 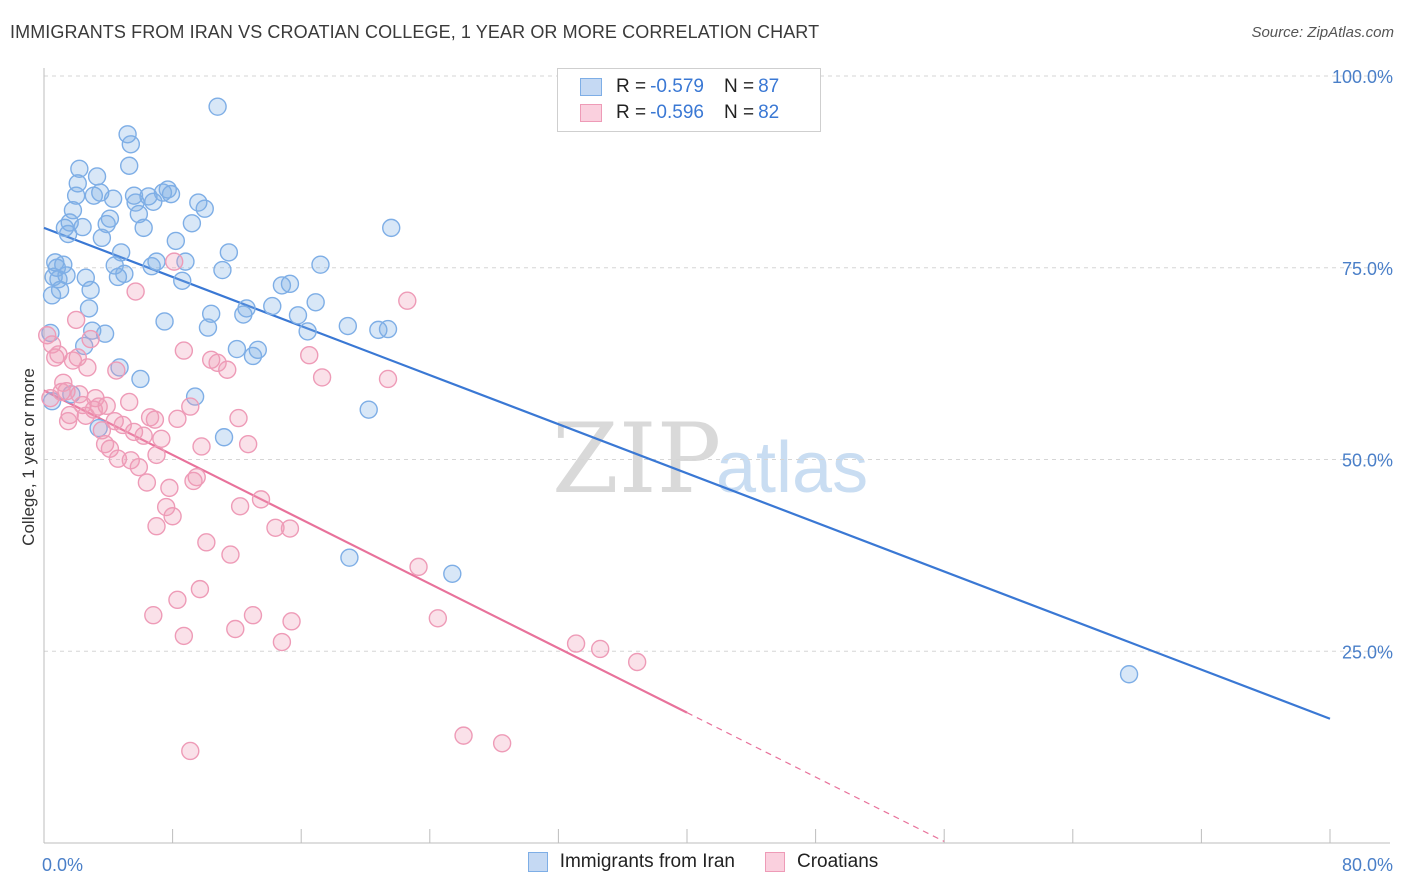 I want to click on legend-r-value: -0.579, so click(x=677, y=86).